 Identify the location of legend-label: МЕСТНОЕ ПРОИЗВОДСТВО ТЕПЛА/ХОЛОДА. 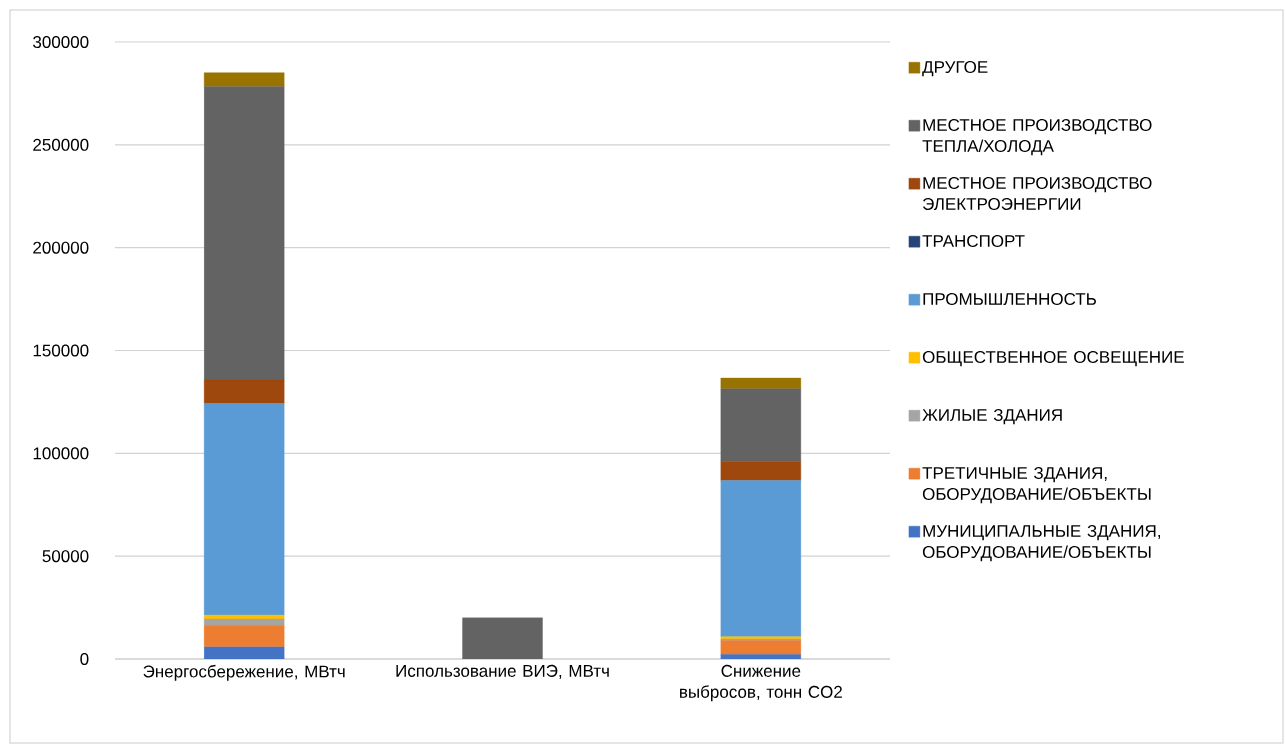
(1037, 137).